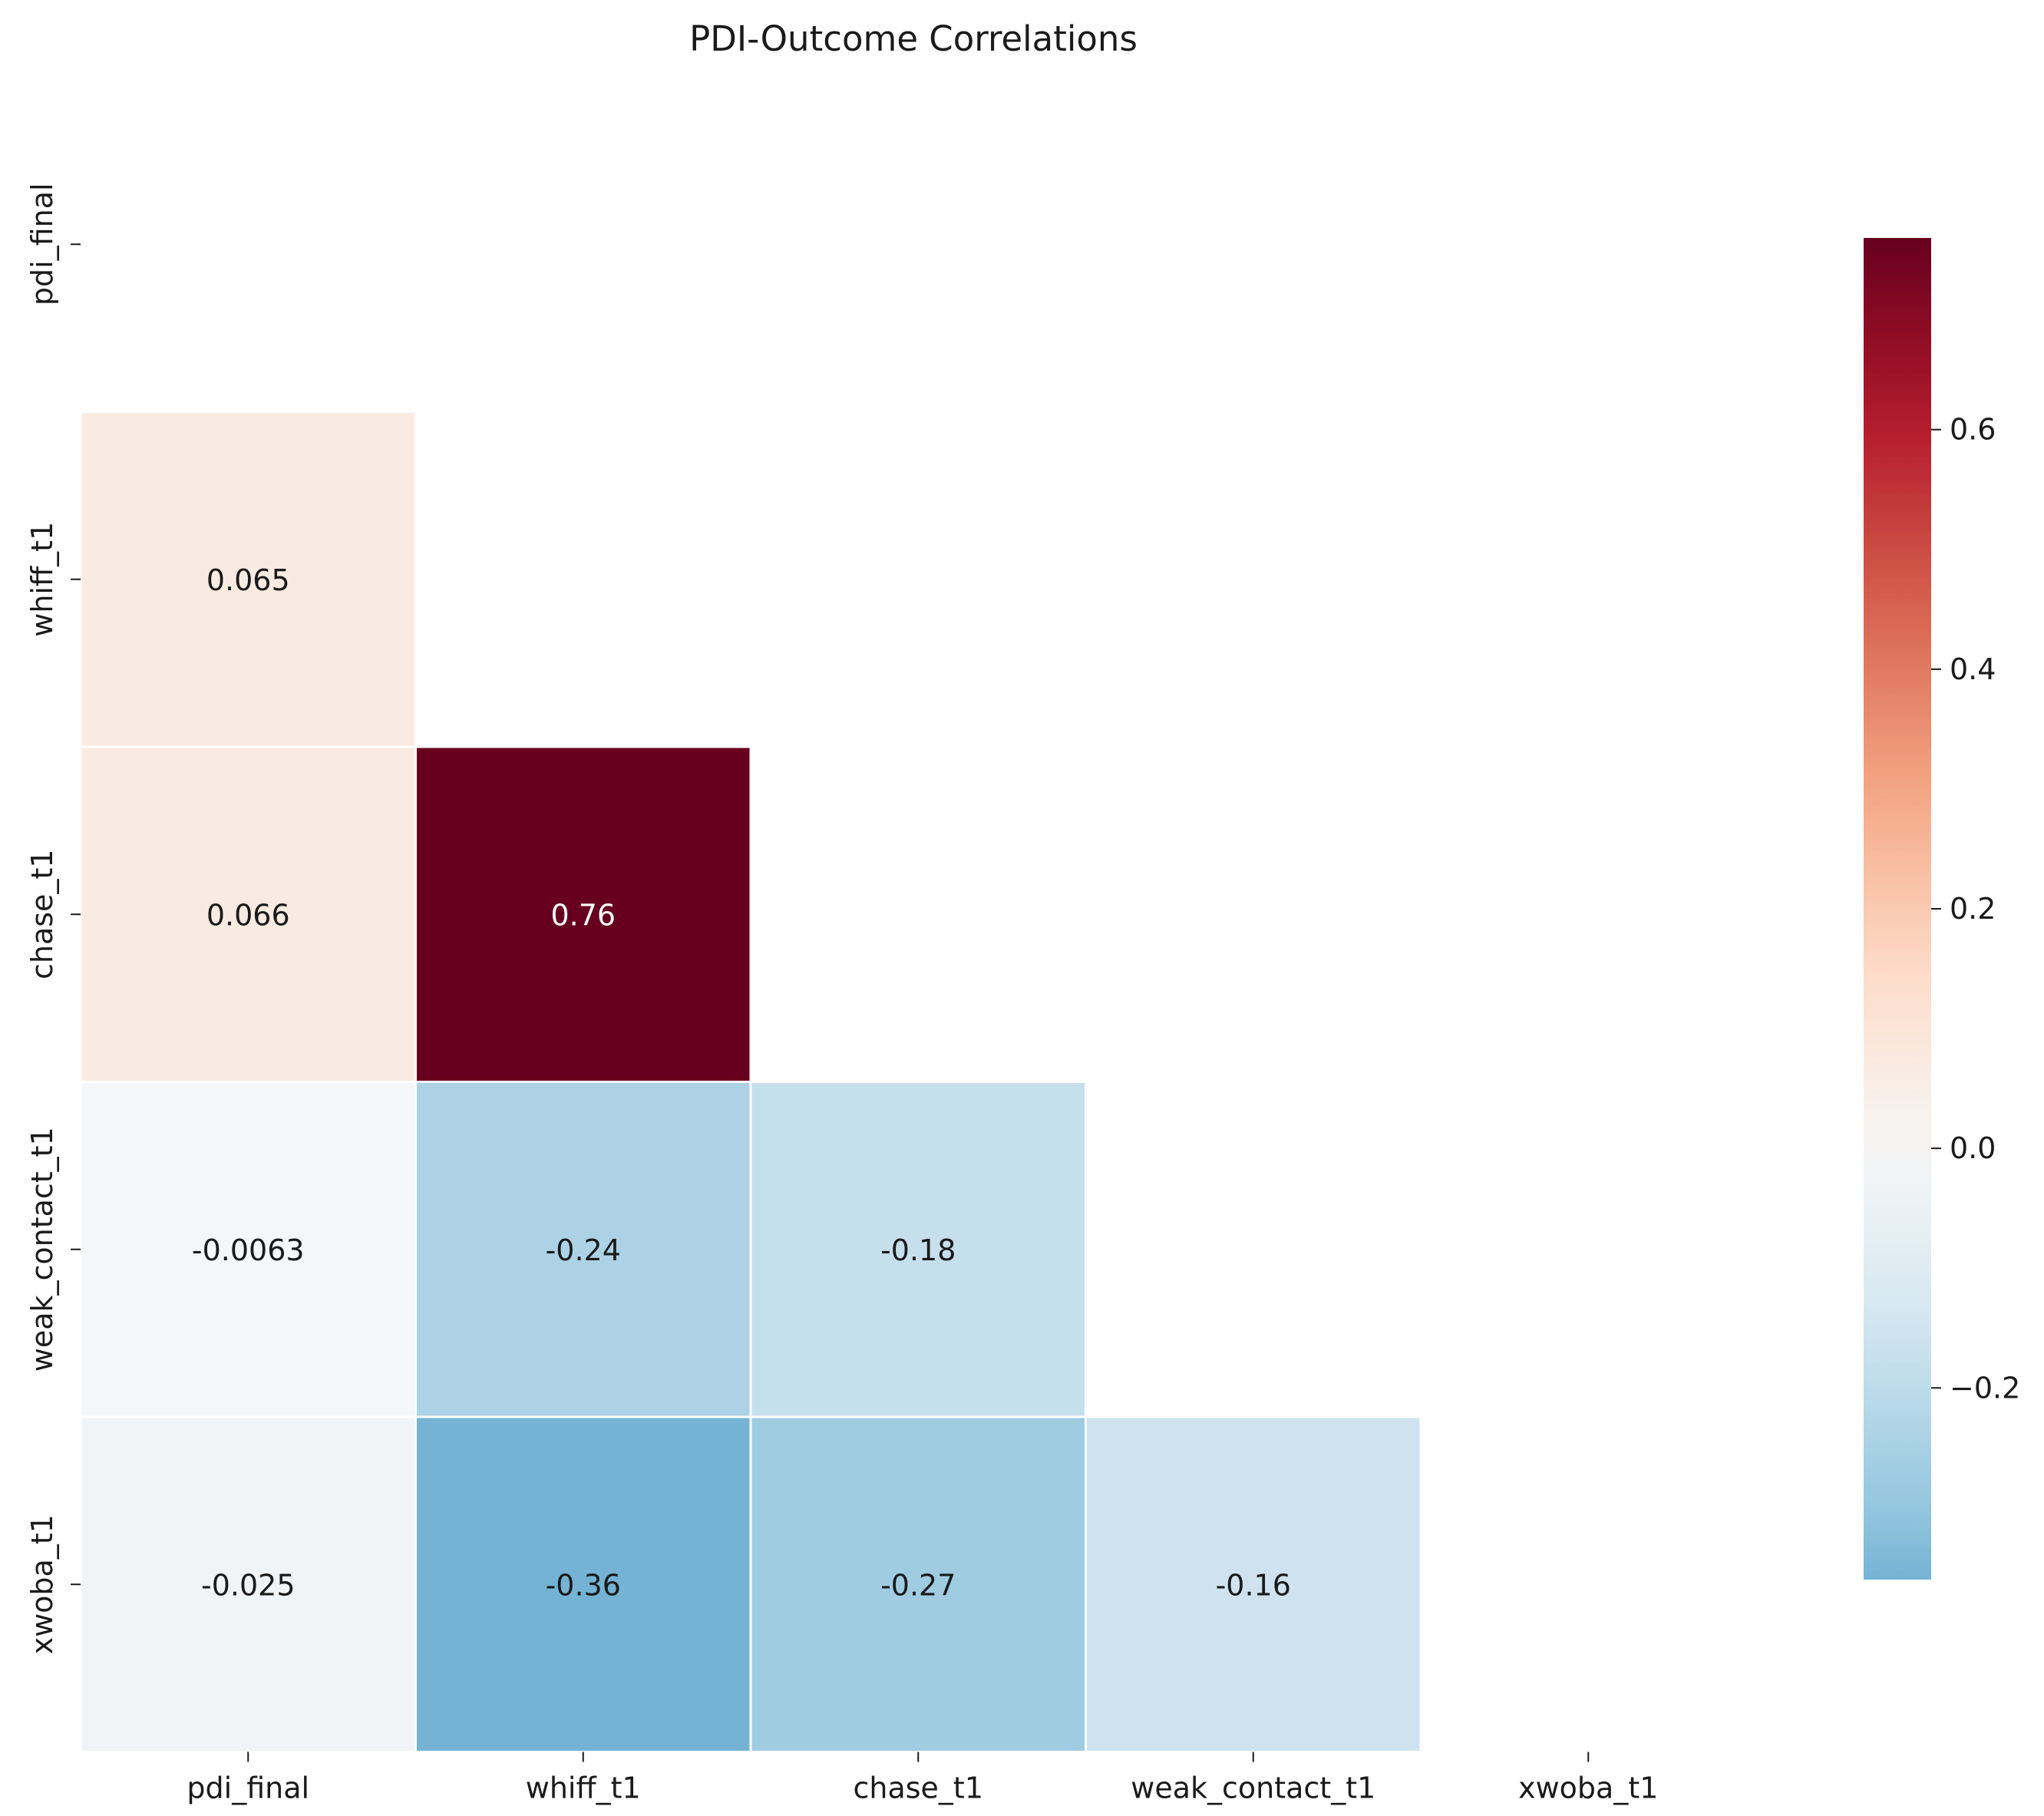 Image resolution: width=2044 pixels, height=1816 pixels. Describe the element at coordinates (42, 1249) in the screenshot. I see `y-tick-label: weak_contact_t1` at that location.